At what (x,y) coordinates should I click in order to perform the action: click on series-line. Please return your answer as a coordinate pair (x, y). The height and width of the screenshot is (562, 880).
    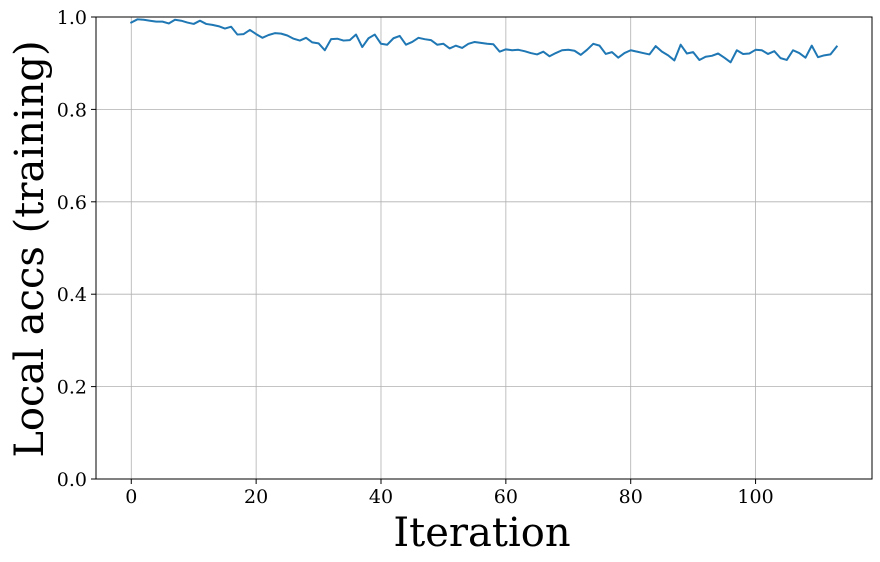
    Looking at the image, I should click on (484, 41).